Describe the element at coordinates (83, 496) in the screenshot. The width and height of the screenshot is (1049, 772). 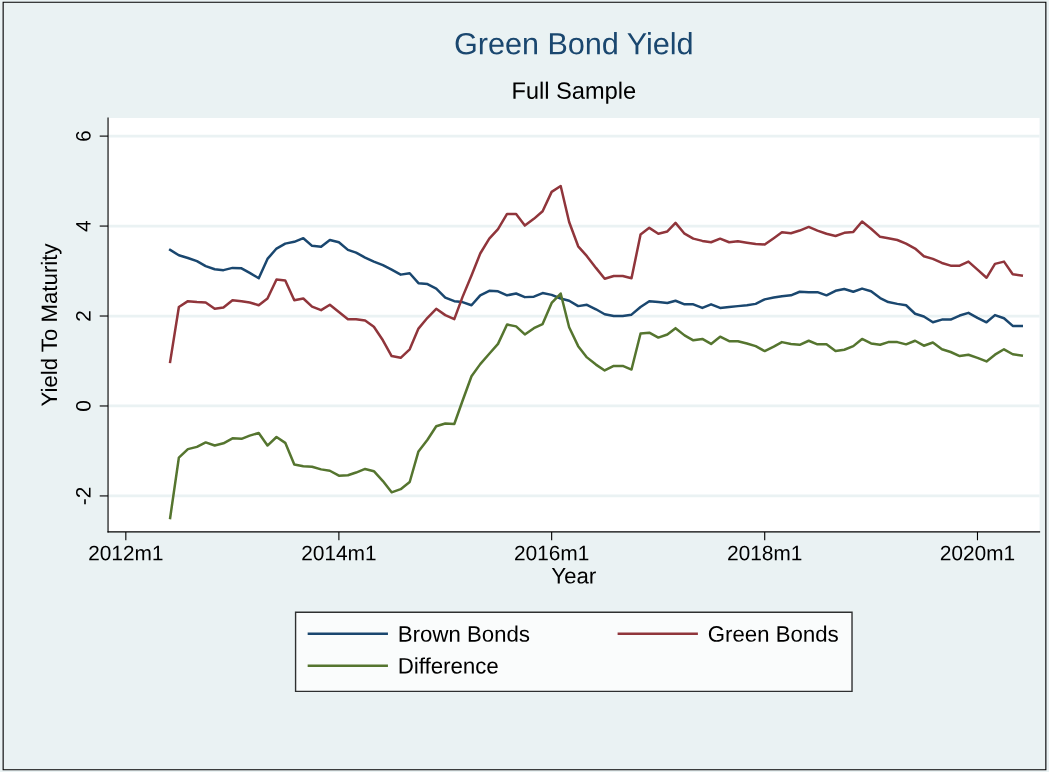
I see `y-tick-label: -2` at that location.